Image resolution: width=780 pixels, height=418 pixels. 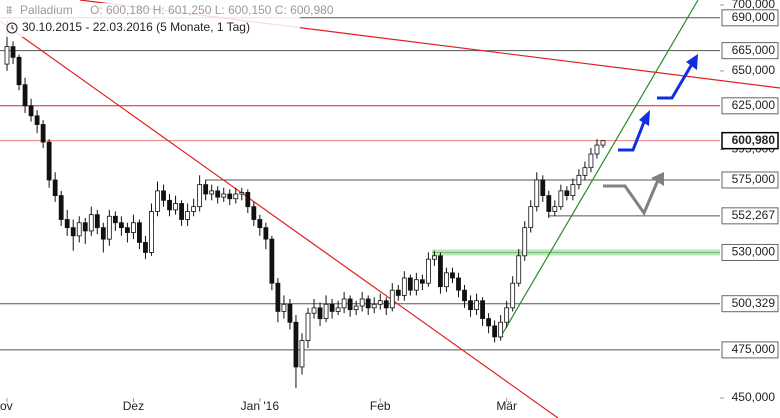 I want to click on header-icon: ⩩, so click(x=9, y=10).